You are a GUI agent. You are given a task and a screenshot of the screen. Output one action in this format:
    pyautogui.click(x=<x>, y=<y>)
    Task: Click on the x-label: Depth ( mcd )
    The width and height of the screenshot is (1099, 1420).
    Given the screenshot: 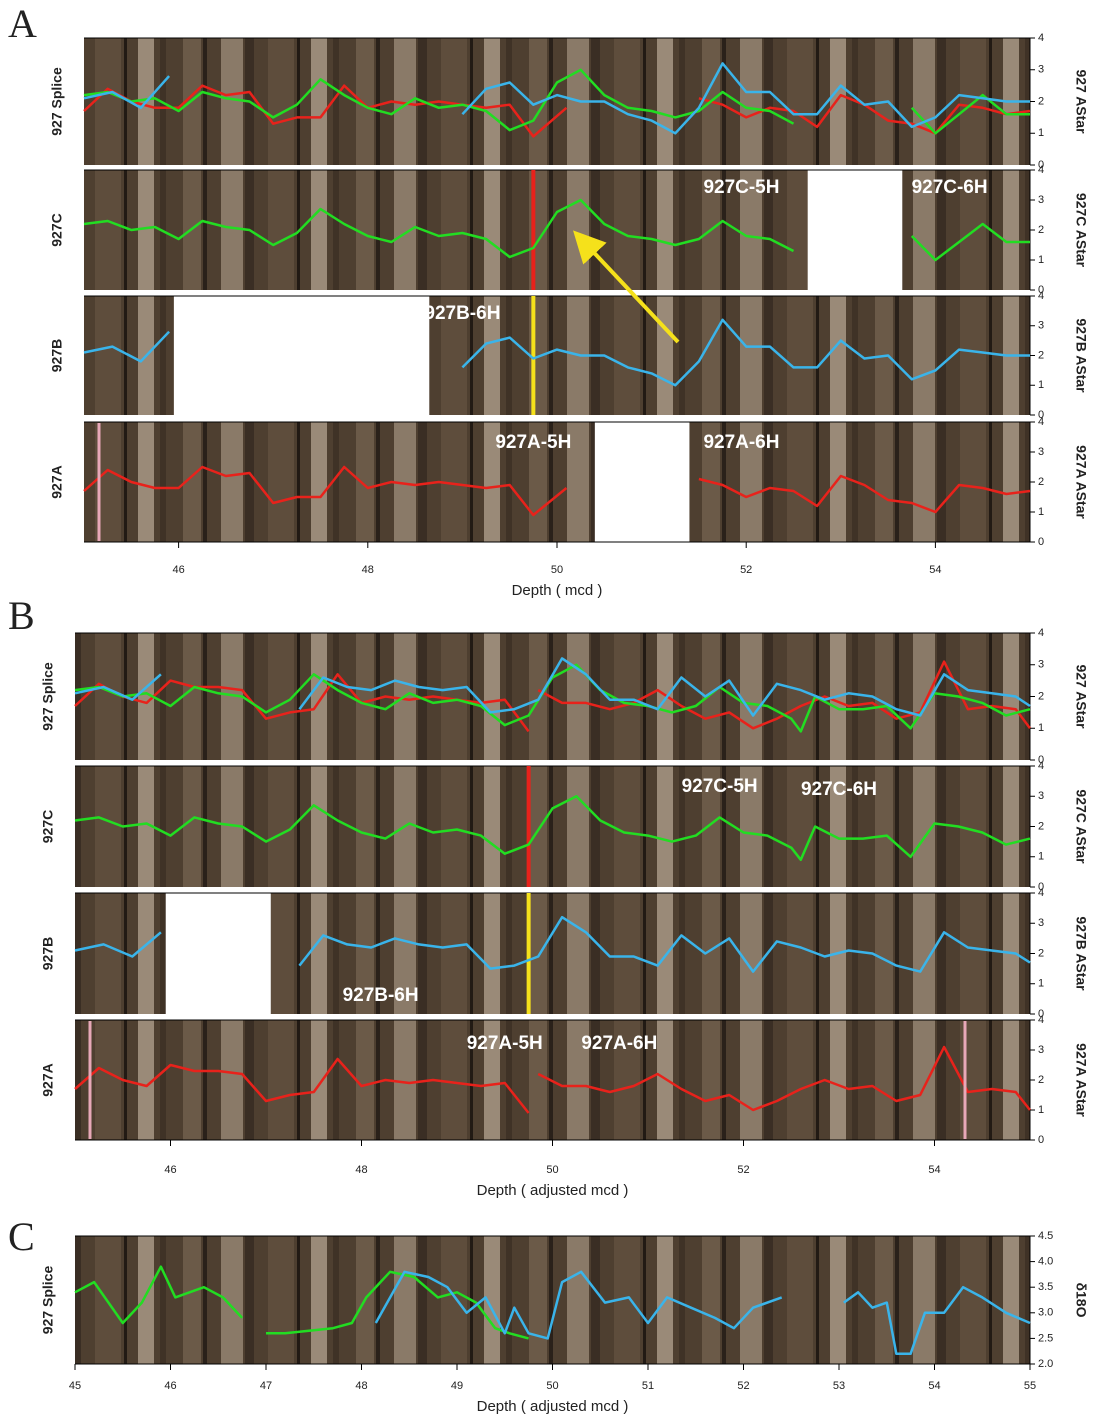 What is the action you would take?
    pyautogui.click(x=557, y=590)
    